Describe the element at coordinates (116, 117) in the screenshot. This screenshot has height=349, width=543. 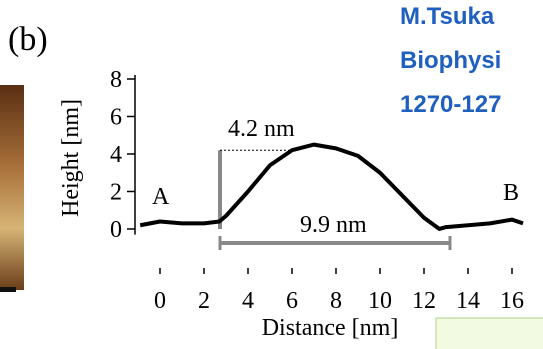
I see `y-tick-label: 6` at that location.